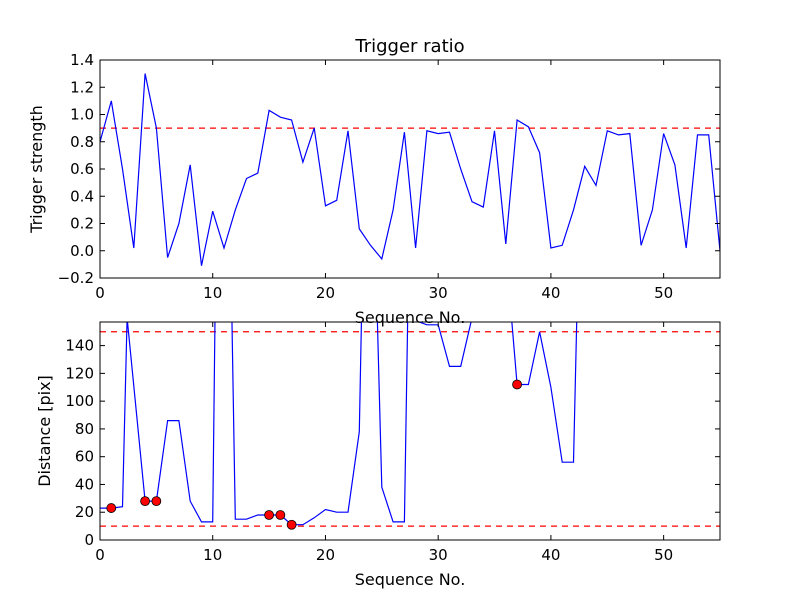 This screenshot has width=800, height=600. I want to click on top-ytick-label: 0.8, so click(82, 142).